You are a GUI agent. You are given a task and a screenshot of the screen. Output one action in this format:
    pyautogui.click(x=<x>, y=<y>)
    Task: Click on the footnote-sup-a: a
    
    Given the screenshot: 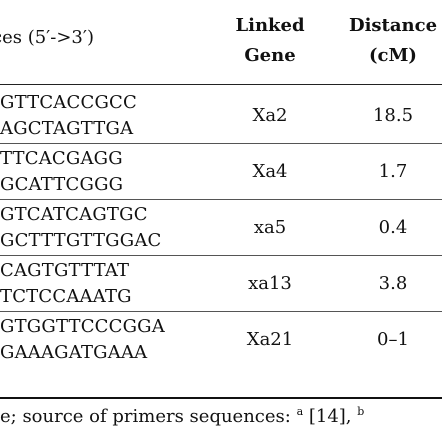 What is the action you would take?
    pyautogui.click(x=300, y=411)
    